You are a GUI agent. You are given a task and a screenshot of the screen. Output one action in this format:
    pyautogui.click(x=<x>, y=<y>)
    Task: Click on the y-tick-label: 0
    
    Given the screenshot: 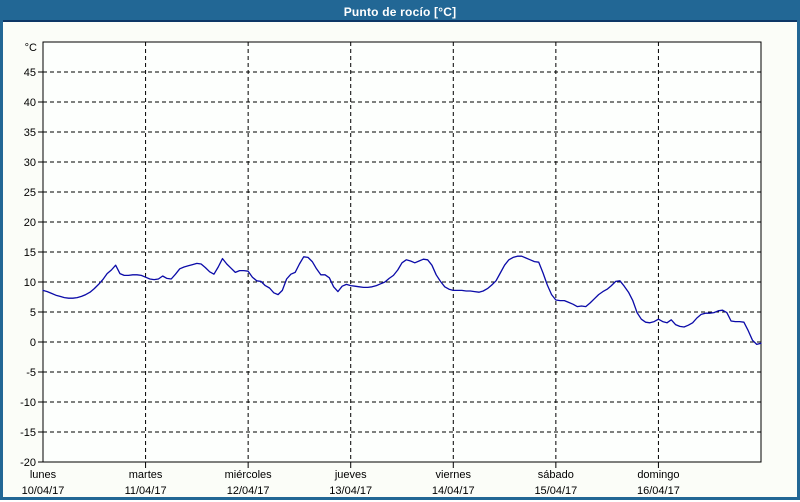 What is the action you would take?
    pyautogui.click(x=33, y=343)
    